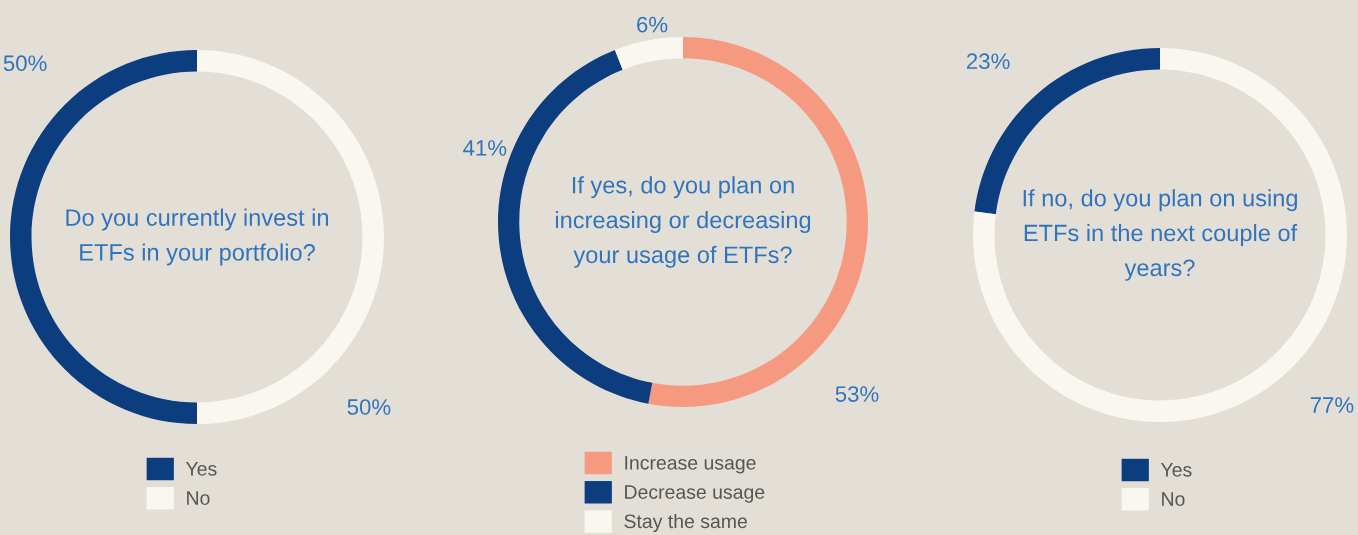 This screenshot has width=1358, height=535. What do you see at coordinates (857, 394) in the screenshot?
I see `data-label: 53%` at bounding box center [857, 394].